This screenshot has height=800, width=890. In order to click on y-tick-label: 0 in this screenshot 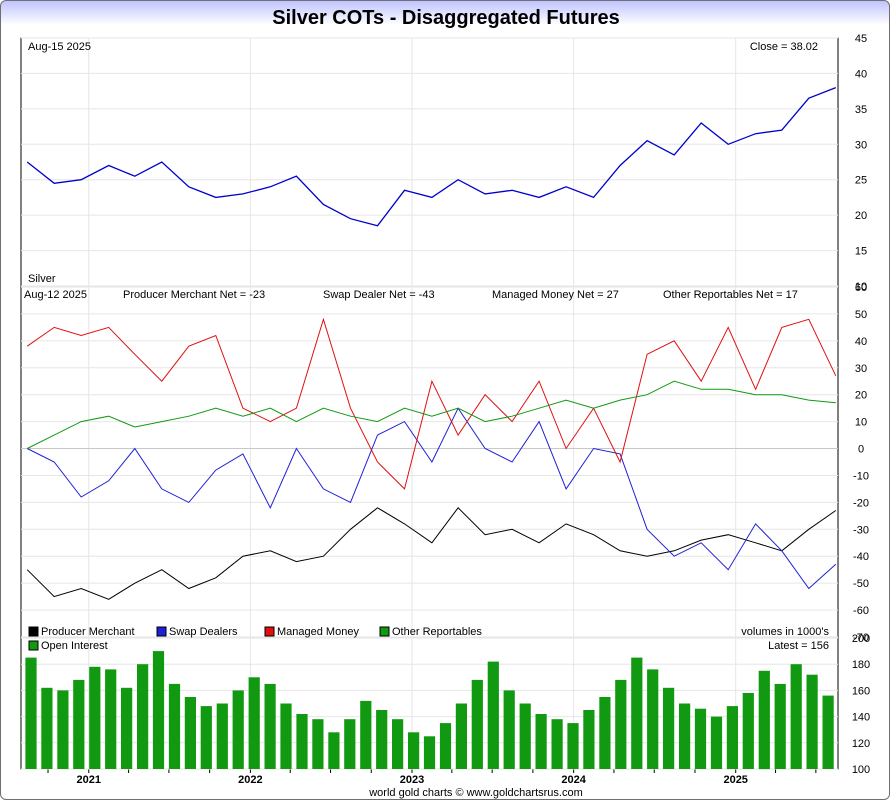, I will do `click(861, 450)`.